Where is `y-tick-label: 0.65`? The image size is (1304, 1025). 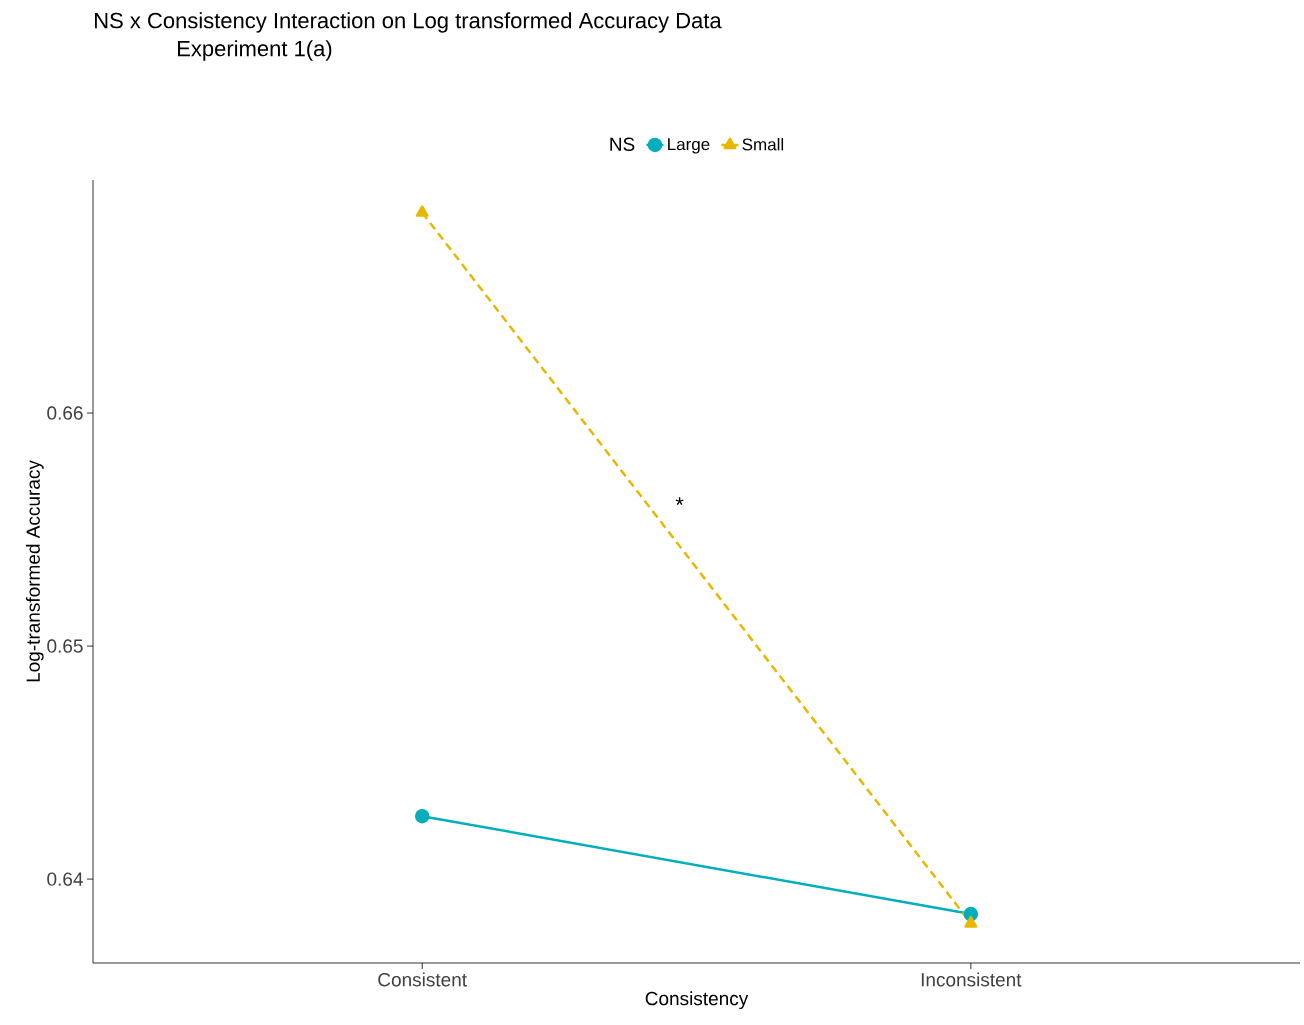 y-tick-label: 0.65 is located at coordinates (65, 646).